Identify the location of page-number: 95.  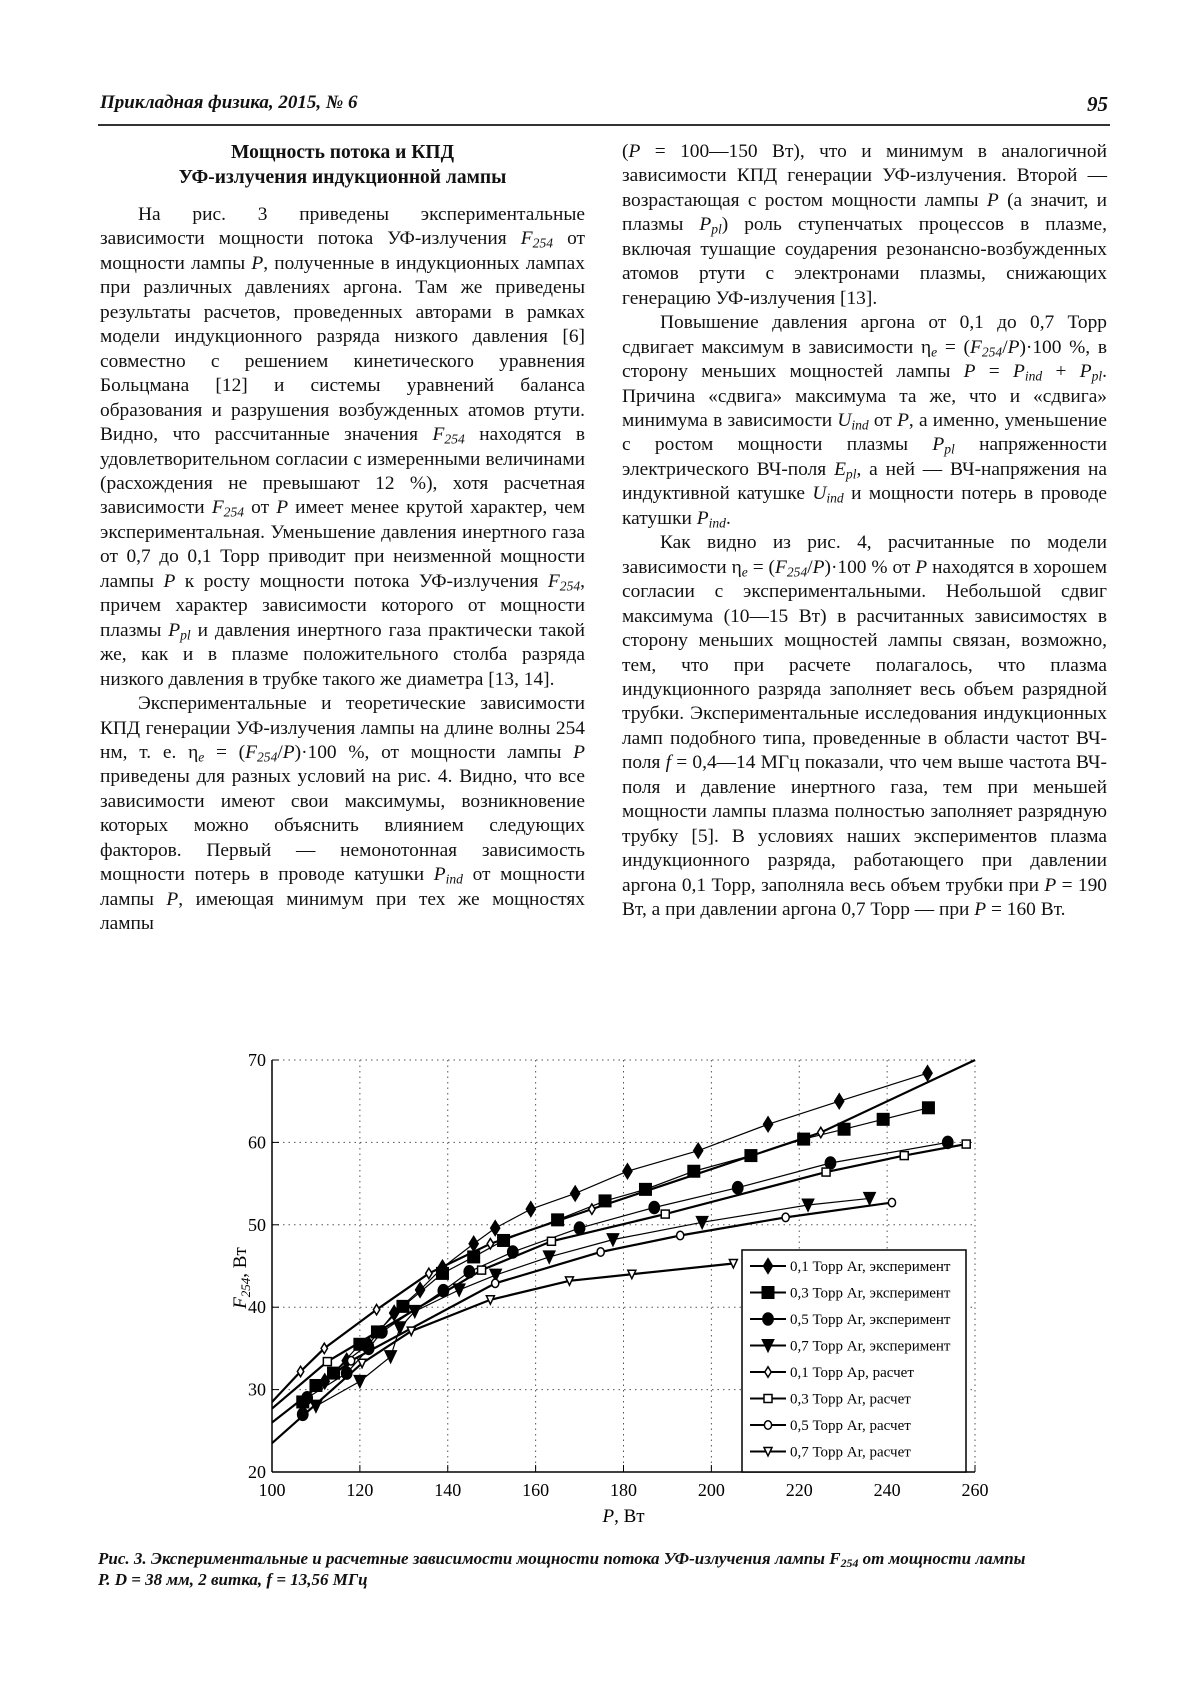
(1097, 104).